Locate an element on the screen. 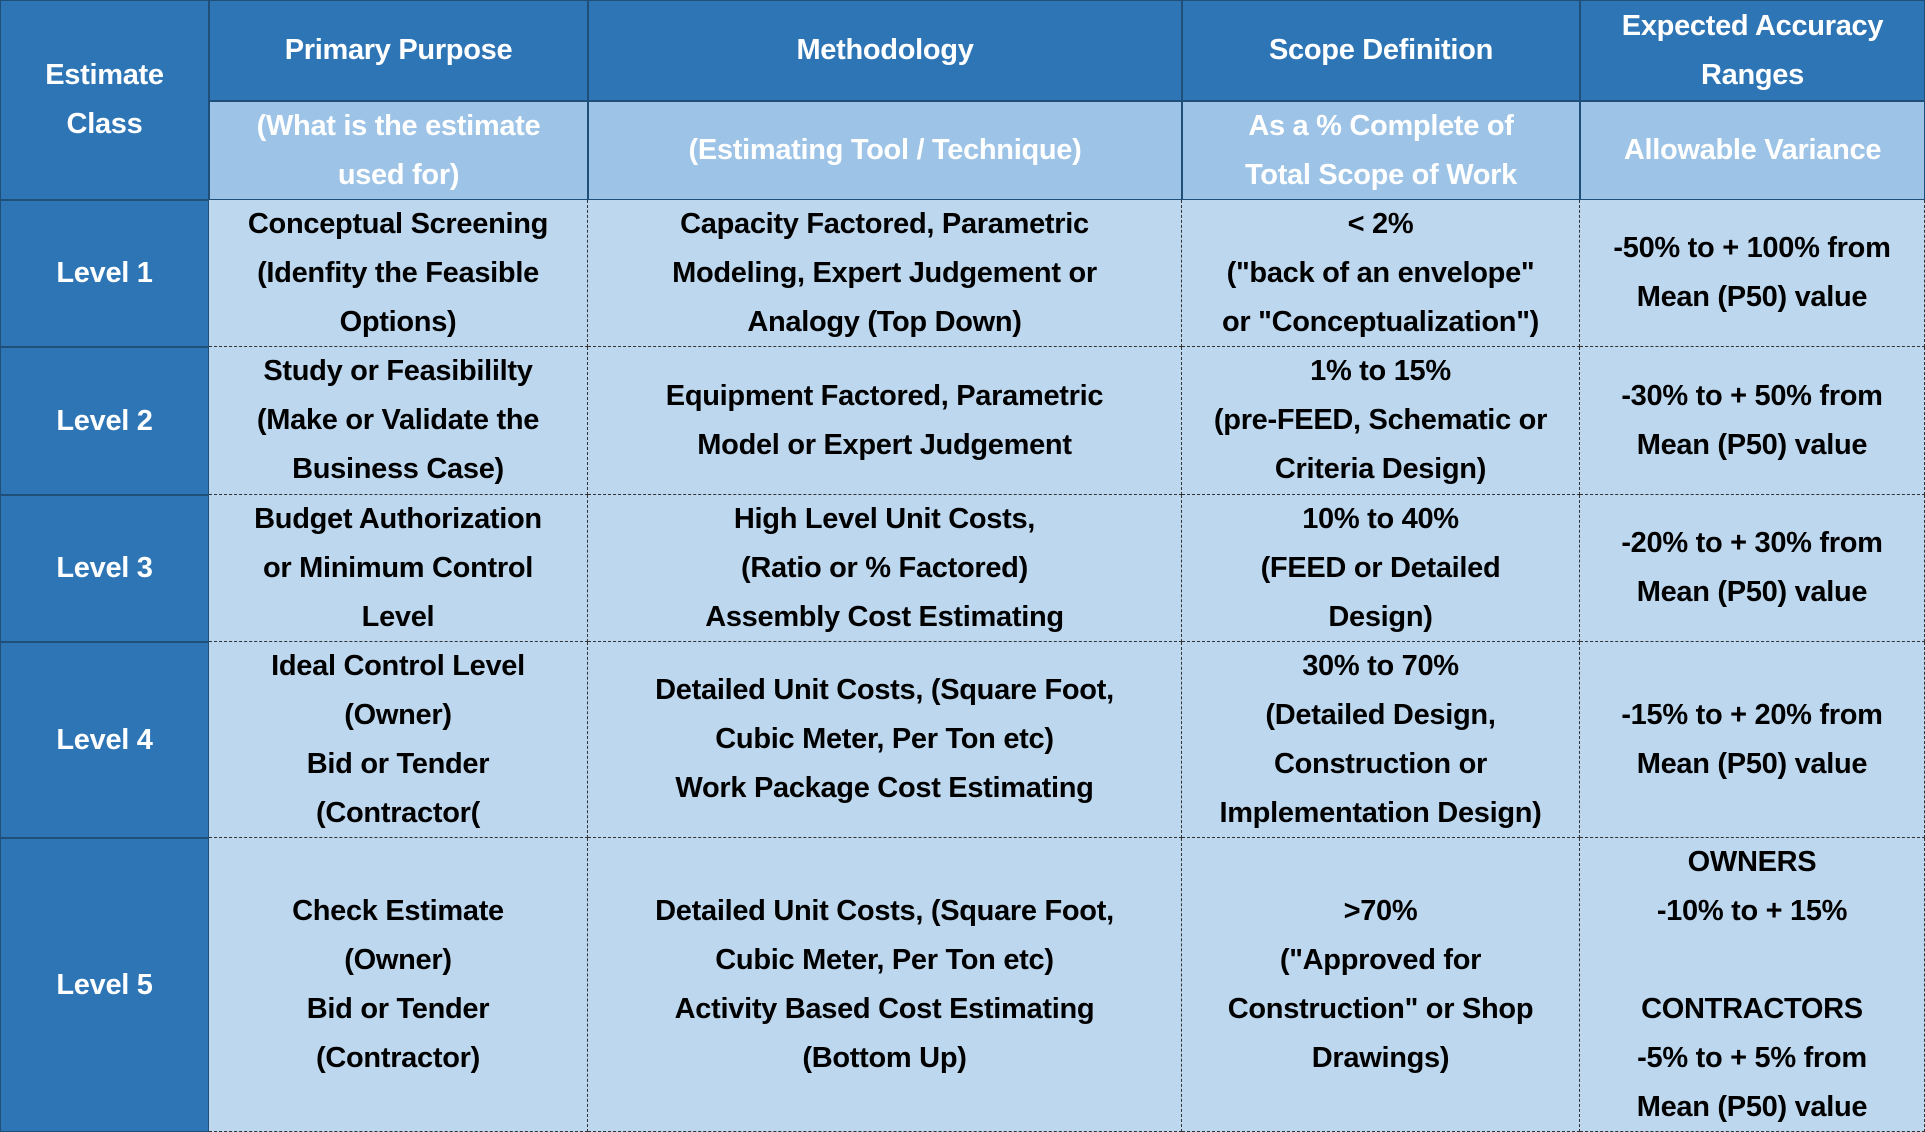 Image resolution: width=1925 pixels, height=1132 pixels. column-title: Methodology is located at coordinates (885, 50).